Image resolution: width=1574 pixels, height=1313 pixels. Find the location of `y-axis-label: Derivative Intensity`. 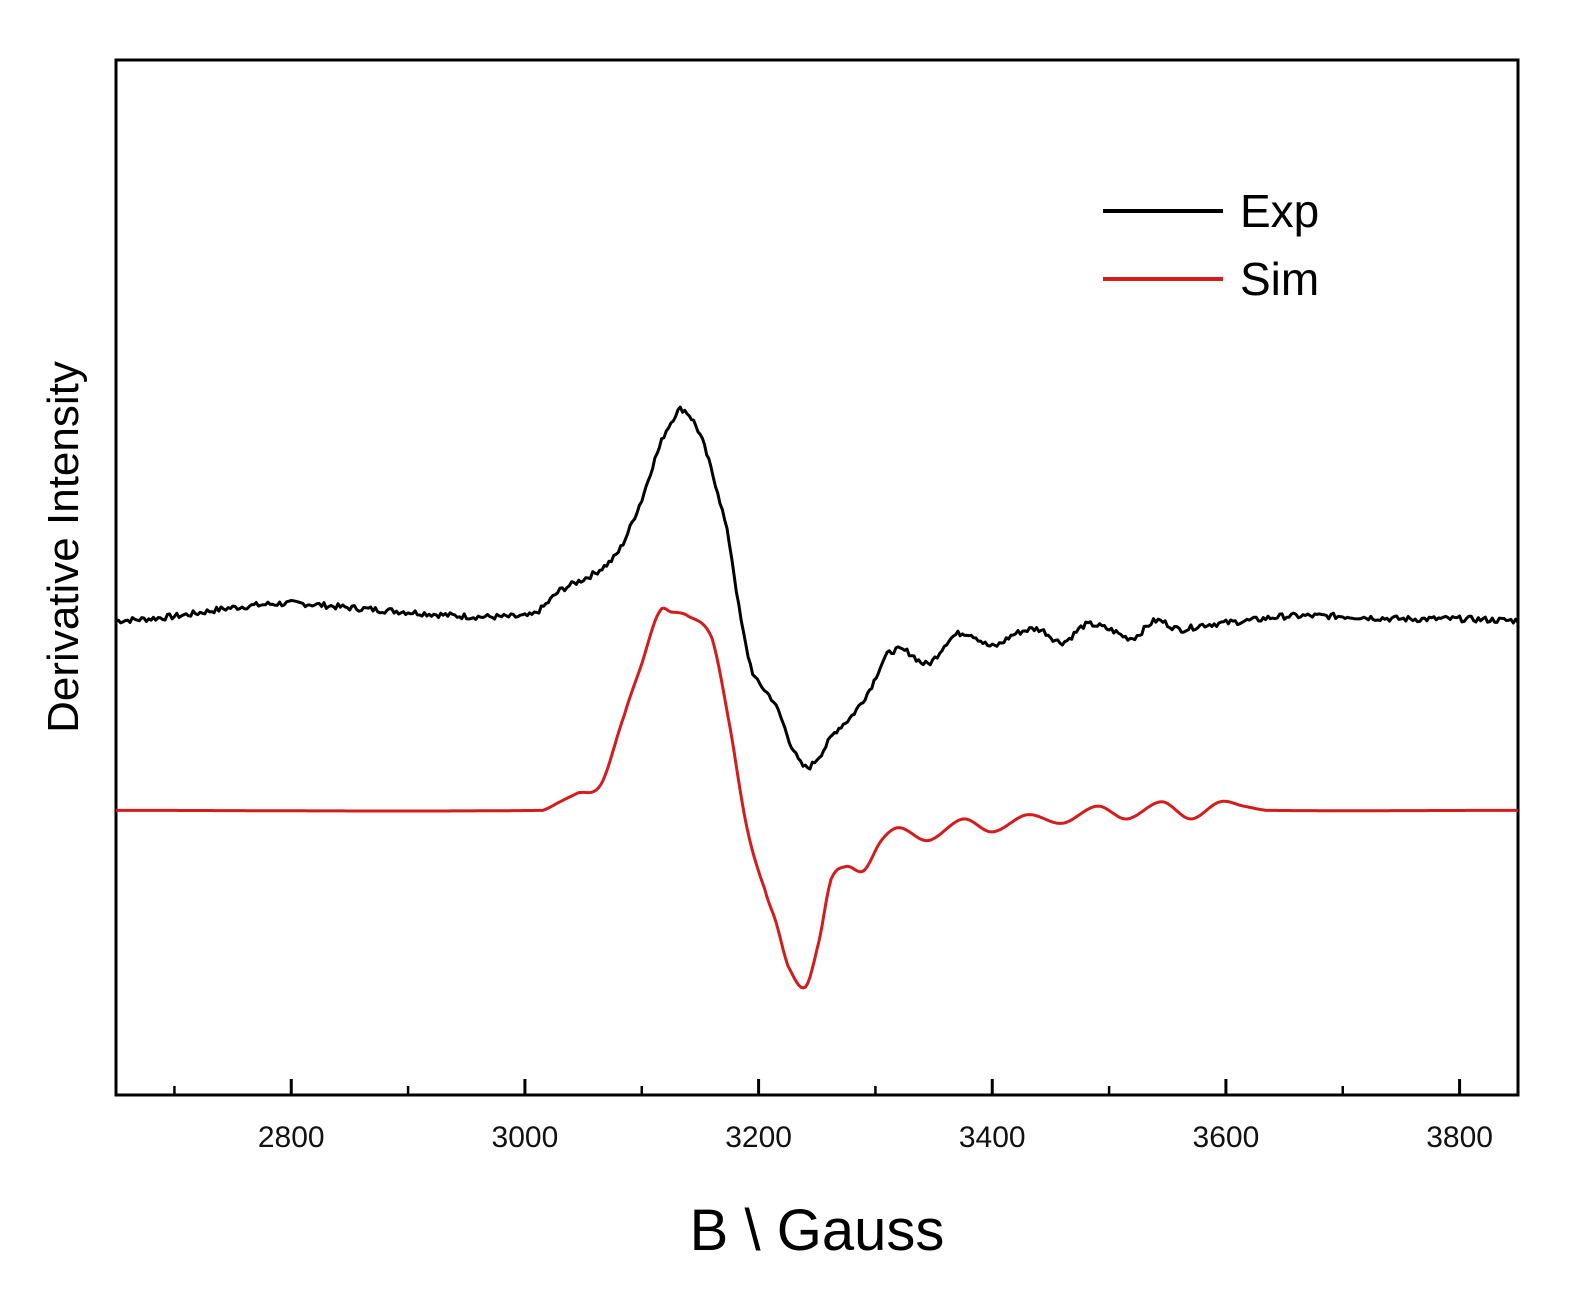

y-axis-label: Derivative Intensity is located at coordinates (63, 547).